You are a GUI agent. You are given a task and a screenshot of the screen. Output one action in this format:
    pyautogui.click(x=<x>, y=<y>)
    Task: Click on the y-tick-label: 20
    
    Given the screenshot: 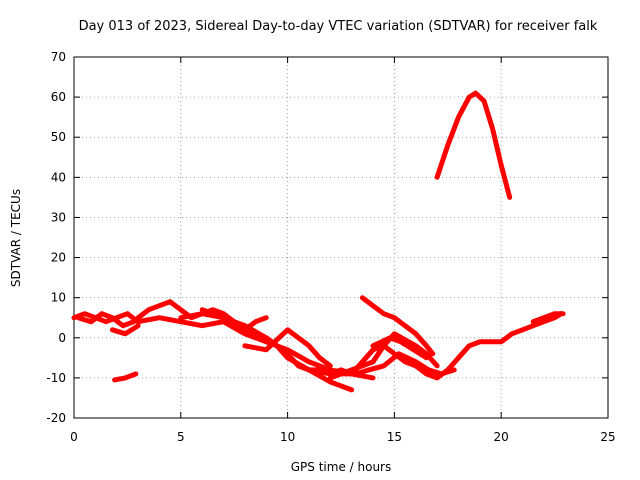 What is the action you would take?
    pyautogui.click(x=58, y=258)
    